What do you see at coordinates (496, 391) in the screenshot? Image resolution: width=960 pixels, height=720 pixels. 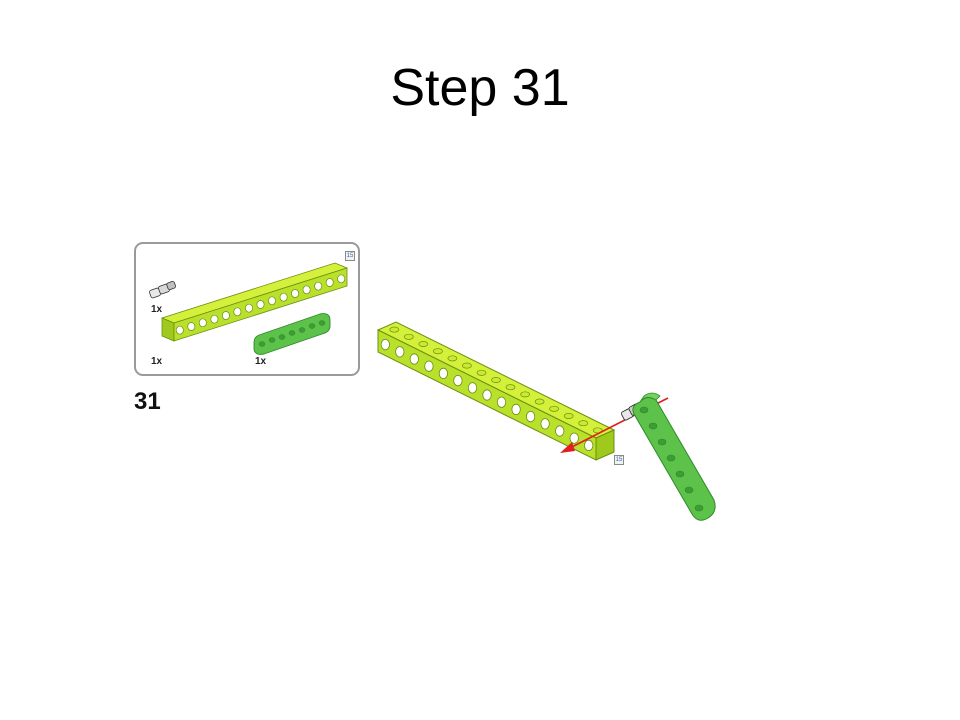 I see `lime-beam-main` at bounding box center [496, 391].